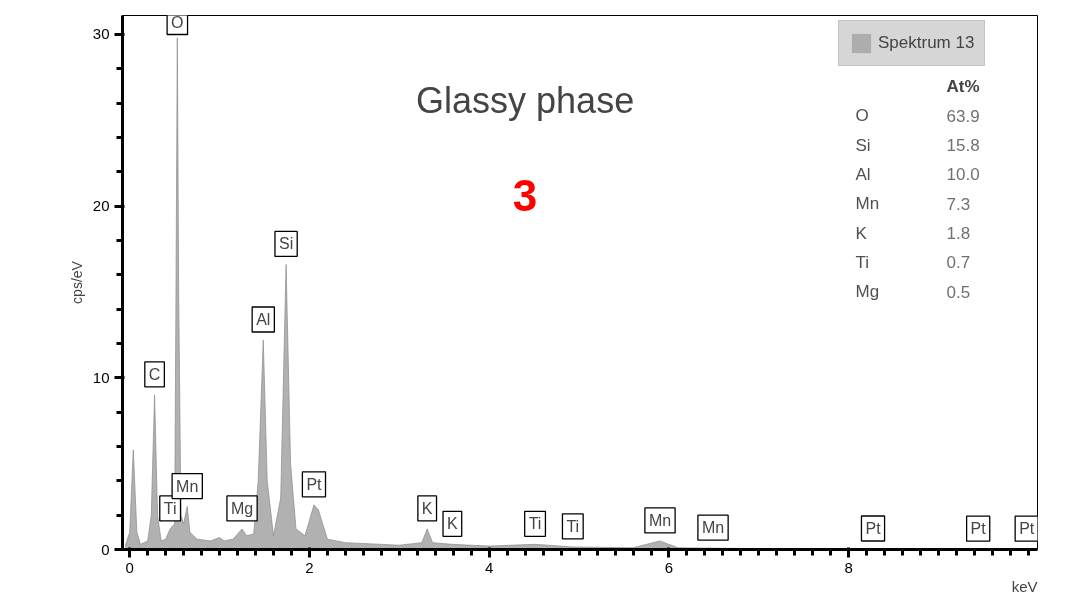 This screenshot has height=601, width=1077. Describe the element at coordinates (963, 146) in the screenshot. I see `annotation: 15.8` at that location.